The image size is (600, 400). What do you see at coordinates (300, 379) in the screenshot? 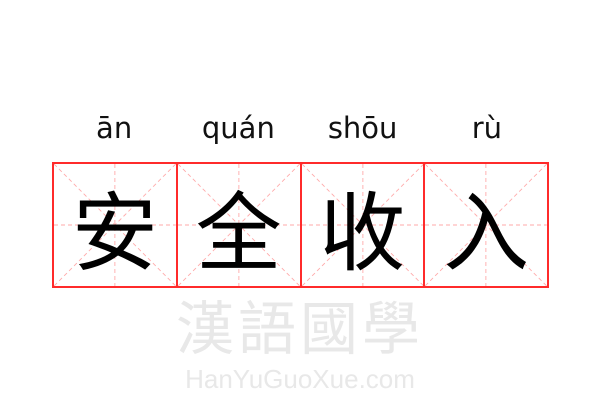
I see `watermark-latin: HanYuGuoXue.com` at bounding box center [300, 379].